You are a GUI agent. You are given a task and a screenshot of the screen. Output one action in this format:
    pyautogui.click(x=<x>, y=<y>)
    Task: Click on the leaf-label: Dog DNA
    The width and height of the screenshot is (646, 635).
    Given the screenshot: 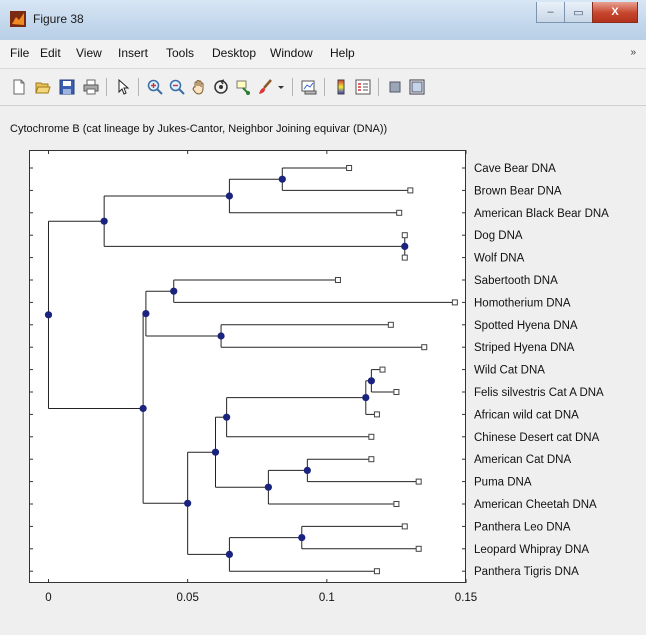 What is the action you would take?
    pyautogui.click(x=498, y=236)
    